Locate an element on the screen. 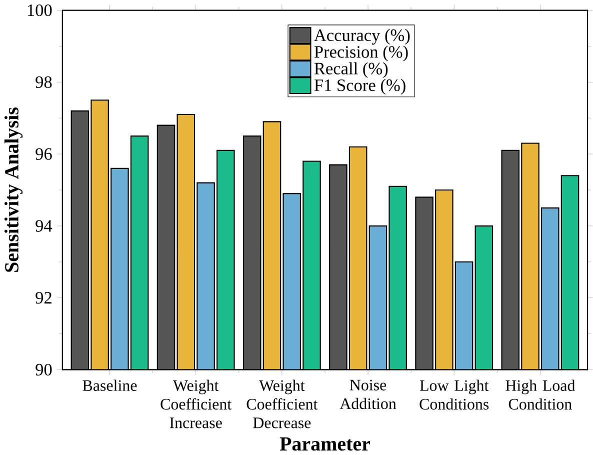 The height and width of the screenshot is (455, 593). x-tick-label: Noise Addition is located at coordinates (368, 395).